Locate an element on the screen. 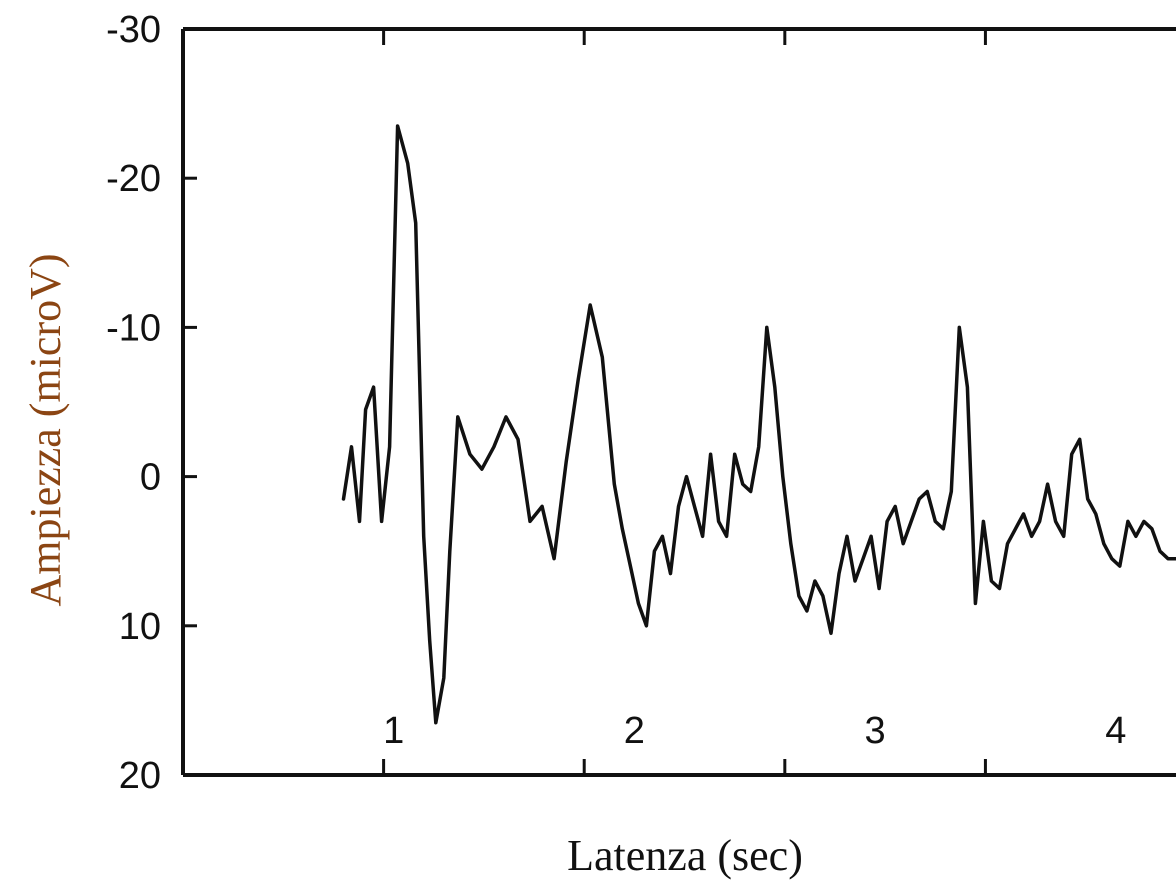 The width and height of the screenshot is (1176, 888). in-plot-label: 1 is located at coordinates (393, 731).